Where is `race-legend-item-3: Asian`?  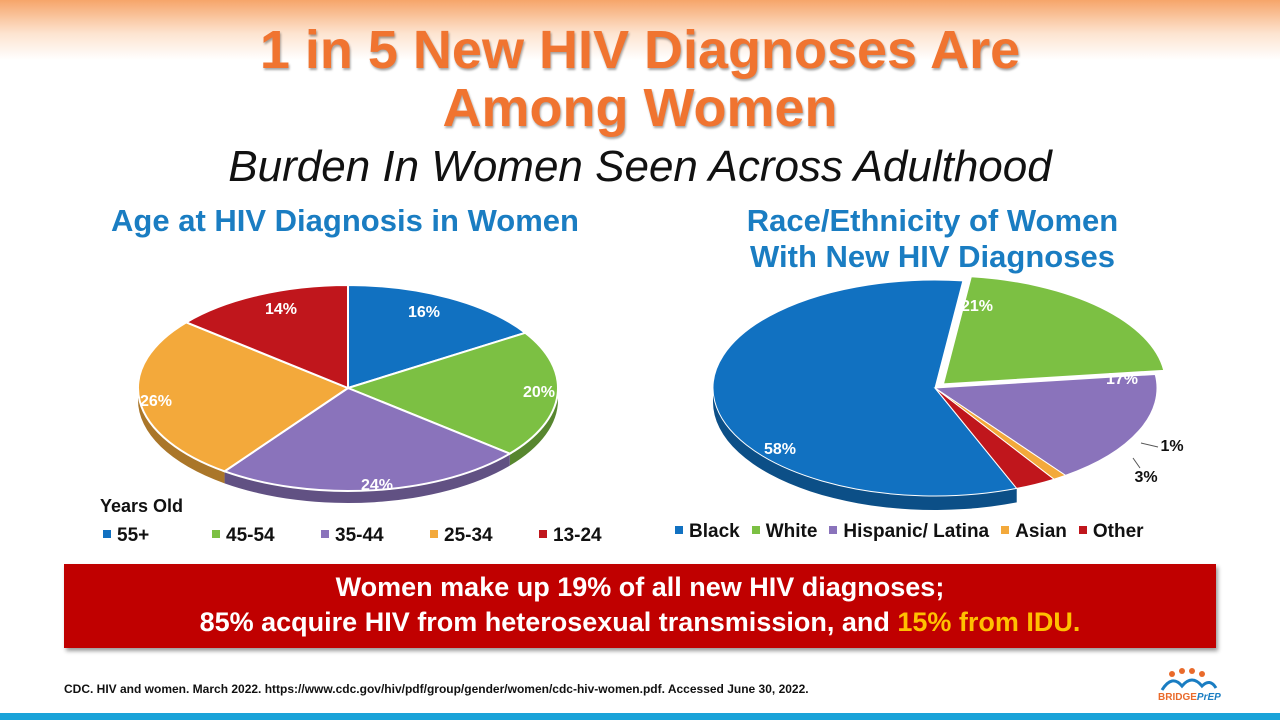
race-legend-item-3: Asian is located at coordinates (1034, 532).